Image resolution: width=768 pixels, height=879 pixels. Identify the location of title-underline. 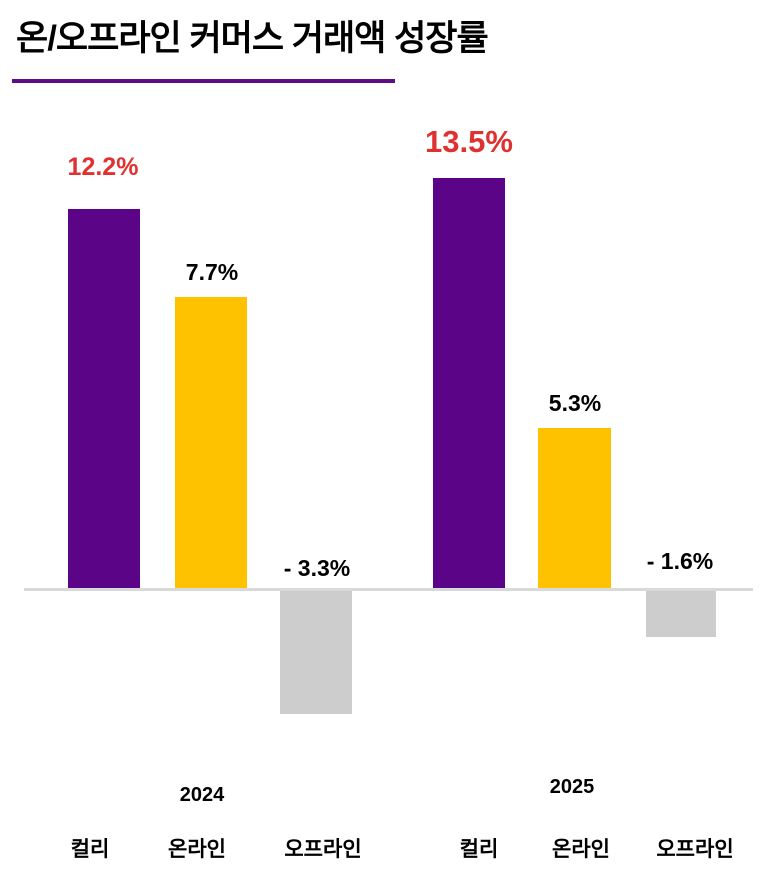
(203, 81).